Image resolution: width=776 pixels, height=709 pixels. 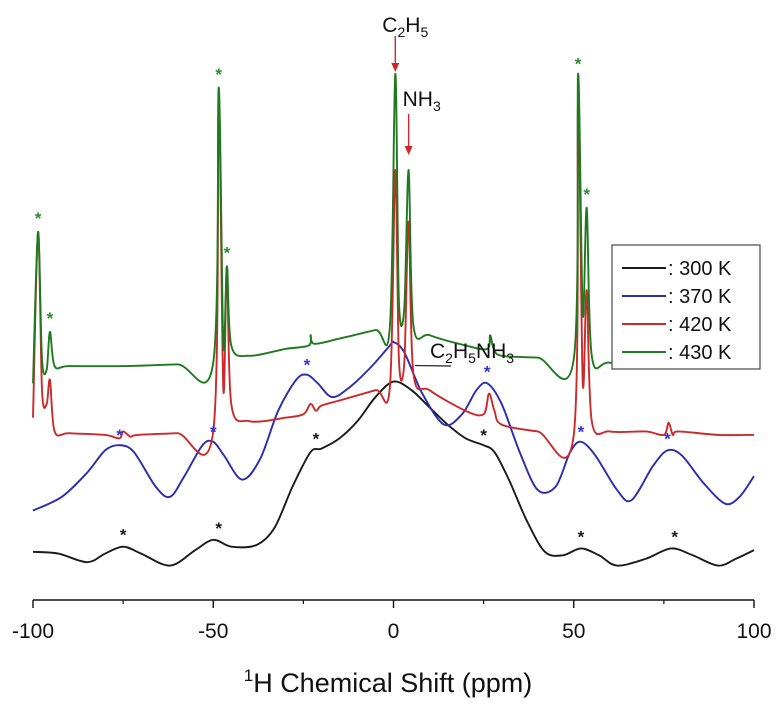 What do you see at coordinates (248, 675) in the screenshot?
I see `x-axis-title-superscript: 1` at bounding box center [248, 675].